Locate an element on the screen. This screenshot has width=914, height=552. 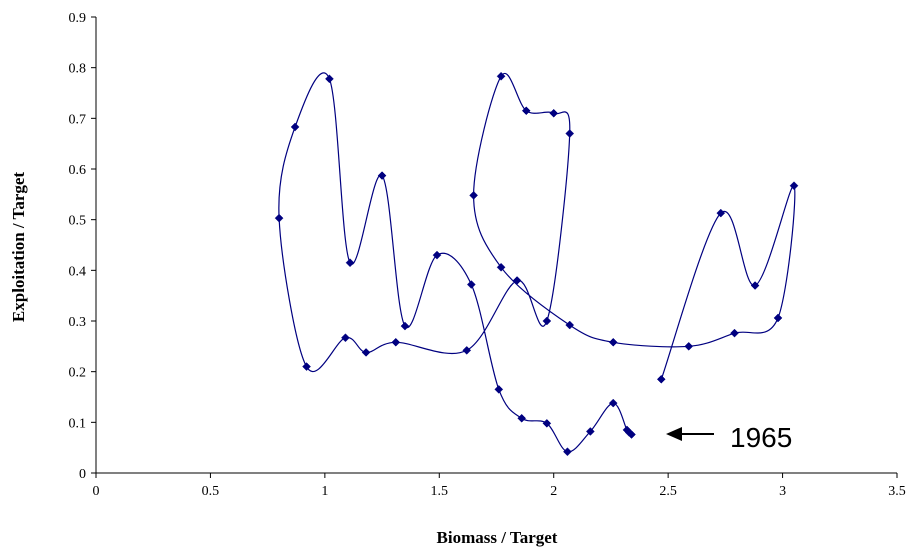
y-tick-label: 0.6 is located at coordinates (78, 170).